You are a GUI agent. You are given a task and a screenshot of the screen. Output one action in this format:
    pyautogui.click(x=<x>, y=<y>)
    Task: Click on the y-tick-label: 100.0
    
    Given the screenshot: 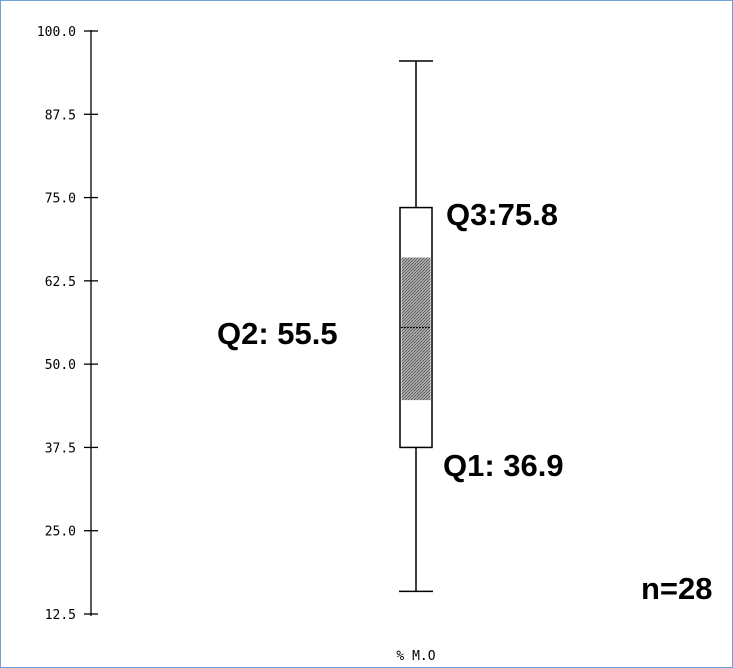 What is the action you would take?
    pyautogui.click(x=56, y=32)
    